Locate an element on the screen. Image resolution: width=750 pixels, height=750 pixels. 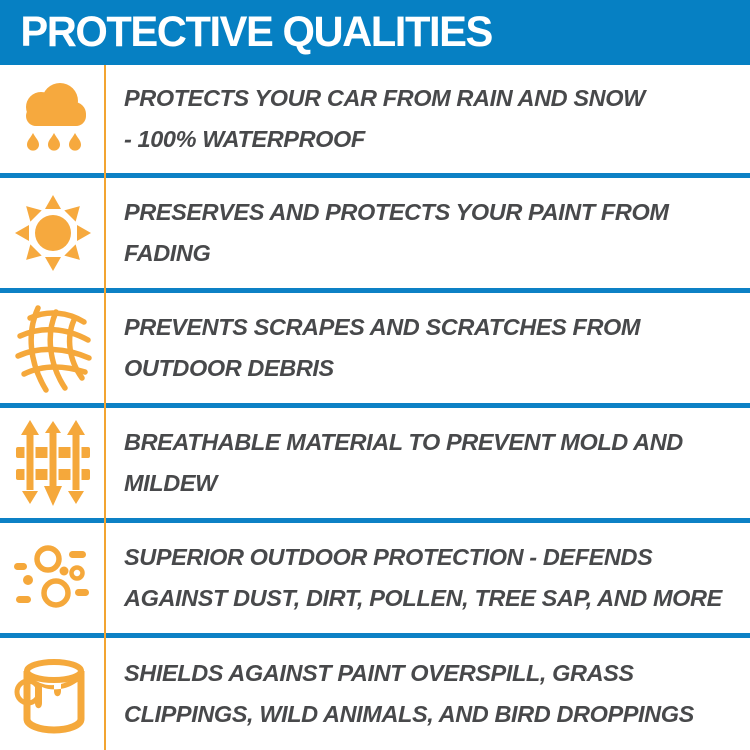
feature-line: PRESERVES AND PROTECTS YOUR PAINT FROM is located at coordinates (396, 212).